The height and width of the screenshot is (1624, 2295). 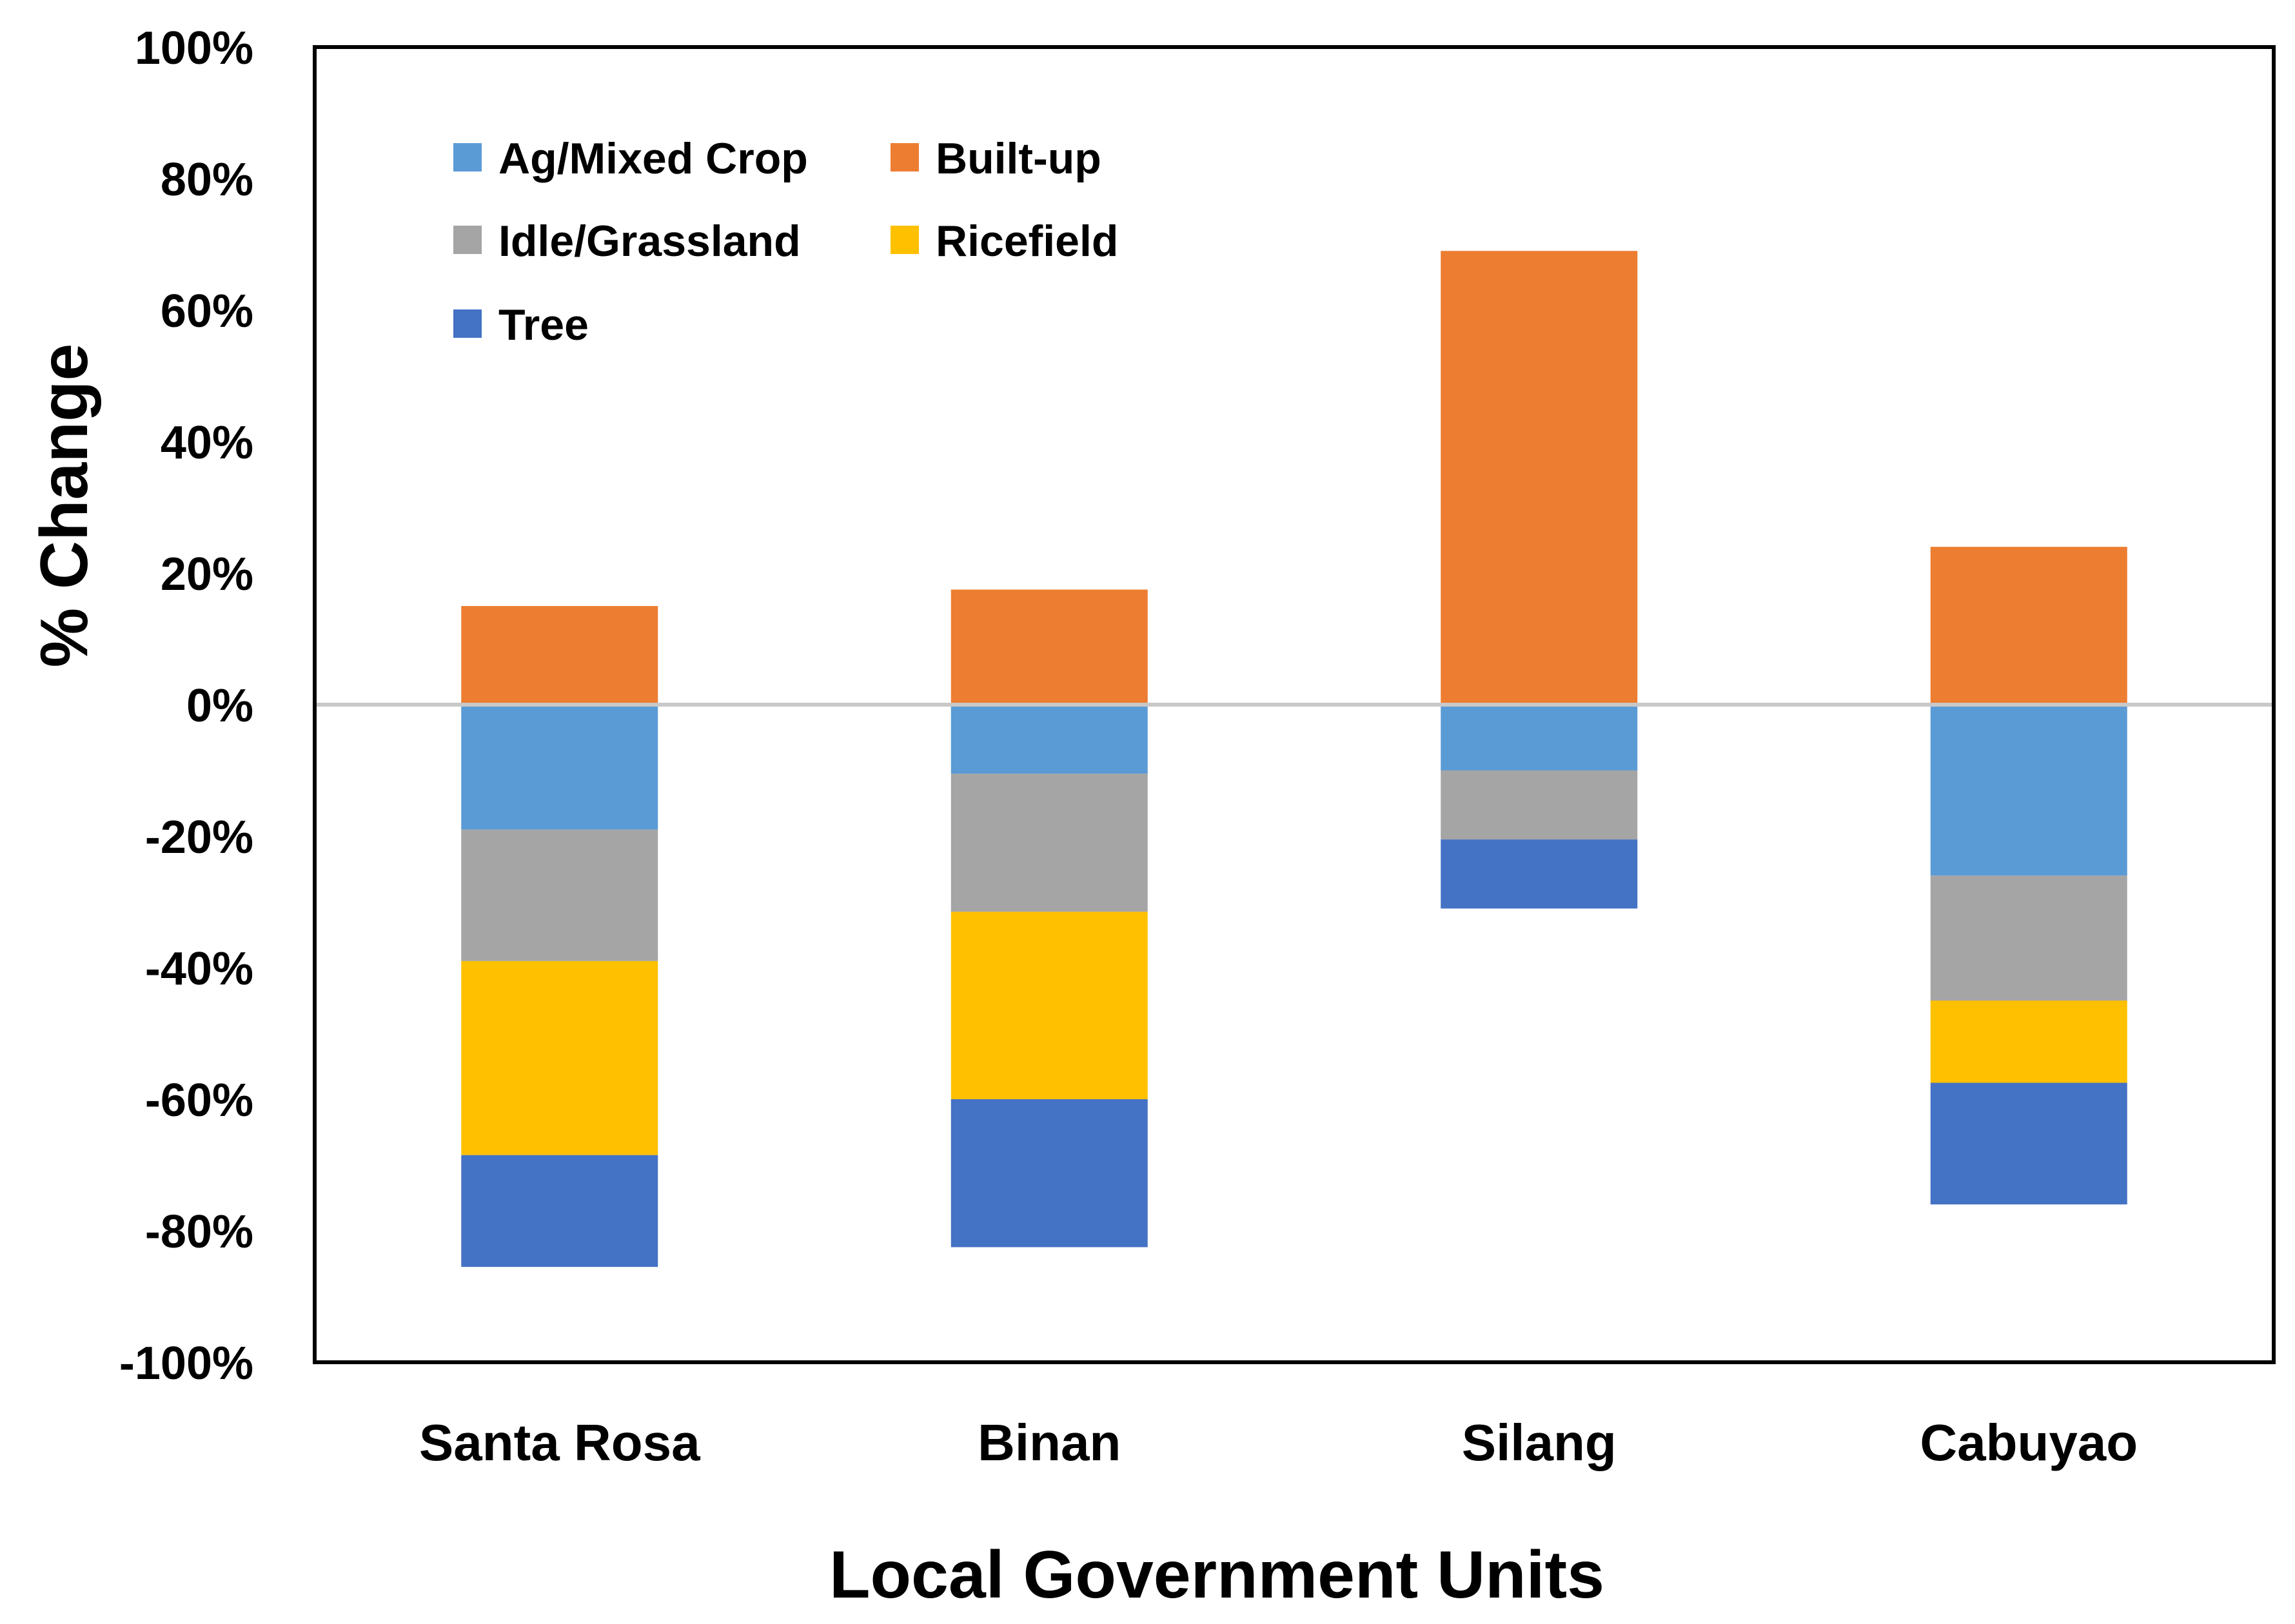 What do you see at coordinates (1278, 1442) in the screenshot?
I see `x-axis-category-labels: Santa Rosa Binan Silang Cabuyao` at bounding box center [1278, 1442].